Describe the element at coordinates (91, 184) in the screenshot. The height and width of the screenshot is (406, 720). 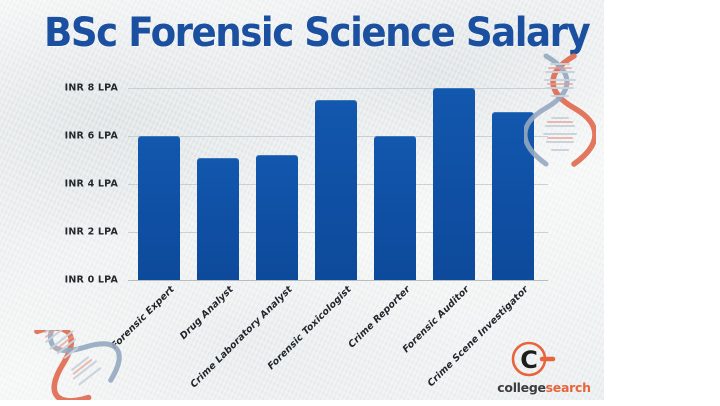
I see `y-tick-label-4: INR 4 LPA` at that location.